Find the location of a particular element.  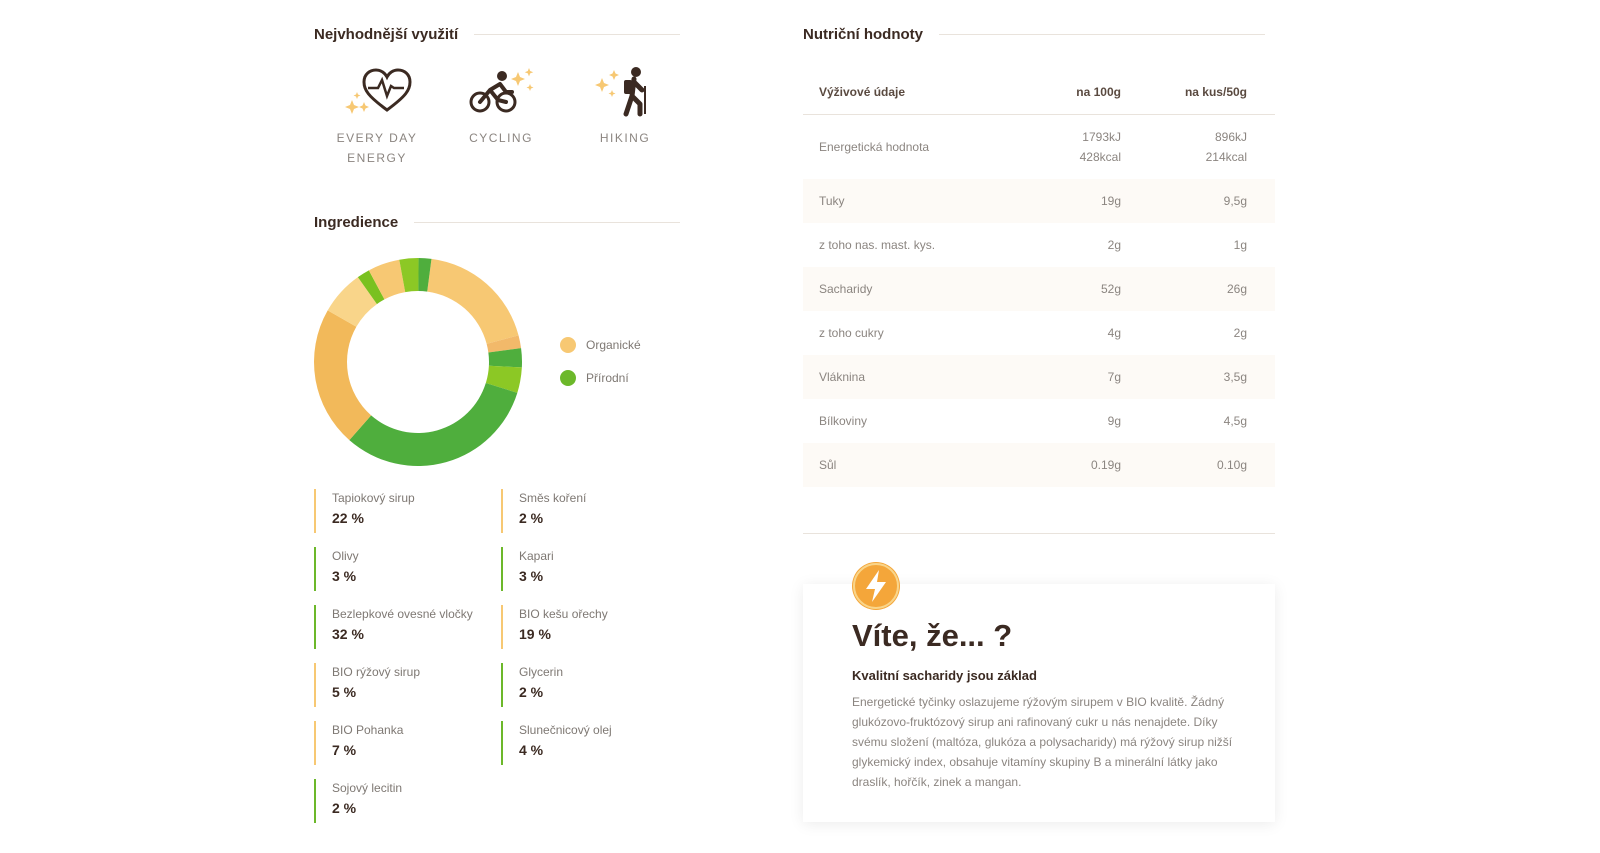

ingredient-name: Olivy is located at coordinates (345, 556).